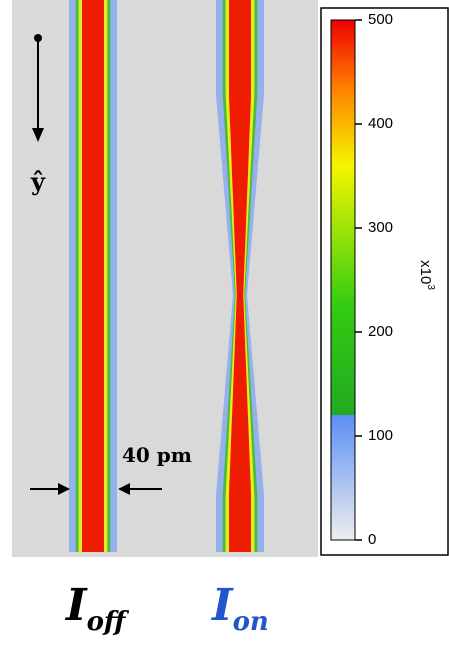 The image size is (449, 645). What do you see at coordinates (38, 181) in the screenshot?
I see `axis-label: ŷ` at bounding box center [38, 181].